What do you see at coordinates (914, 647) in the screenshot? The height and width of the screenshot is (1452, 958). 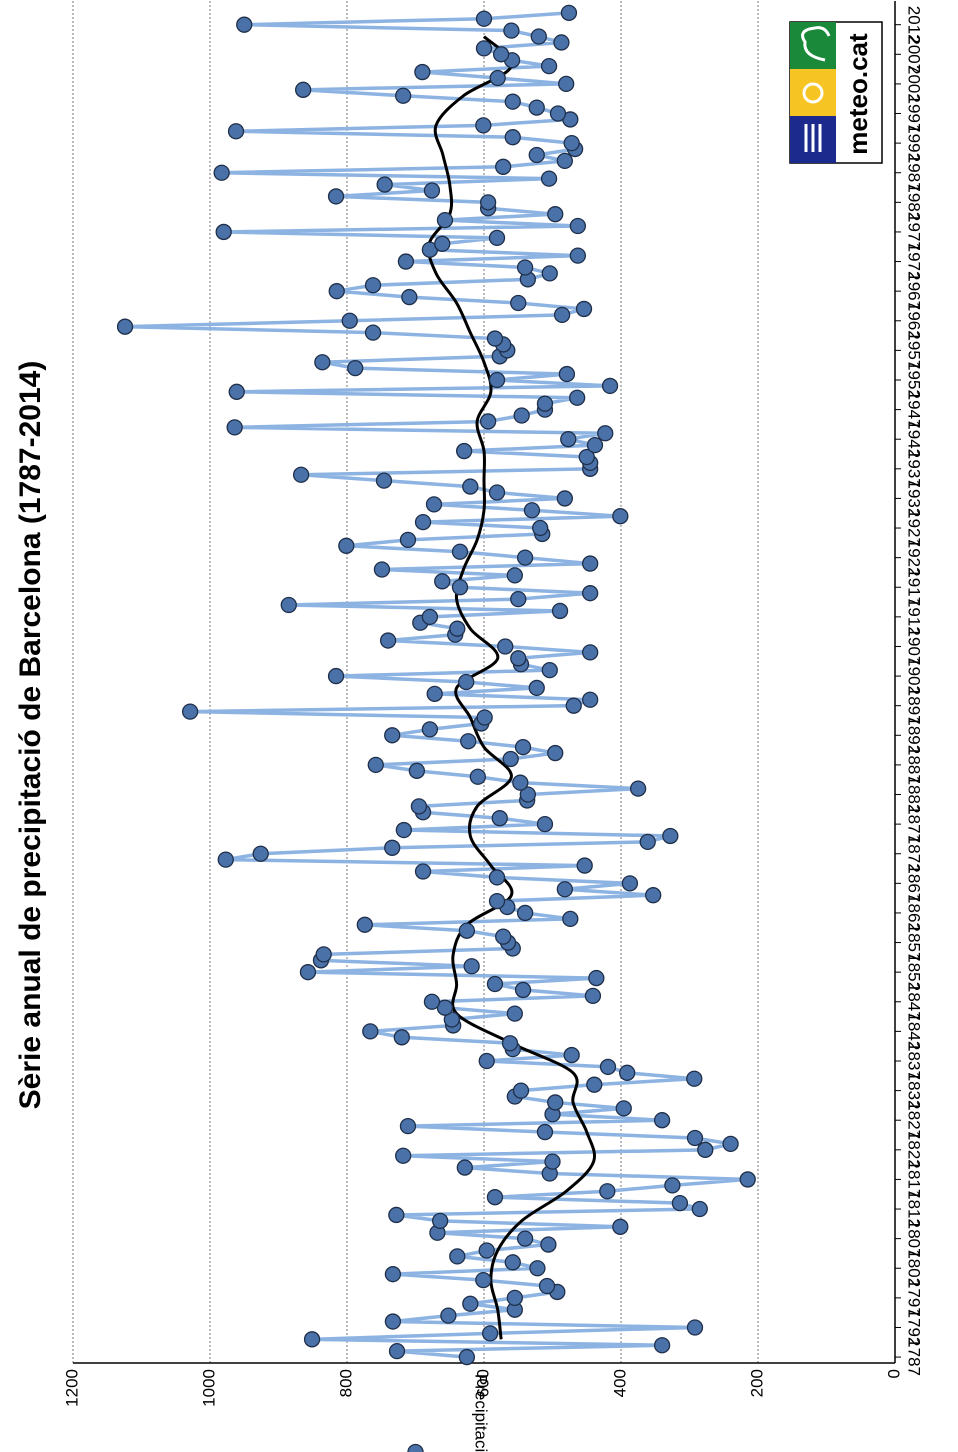 I see `x-tick-label: 1907` at bounding box center [914, 647].